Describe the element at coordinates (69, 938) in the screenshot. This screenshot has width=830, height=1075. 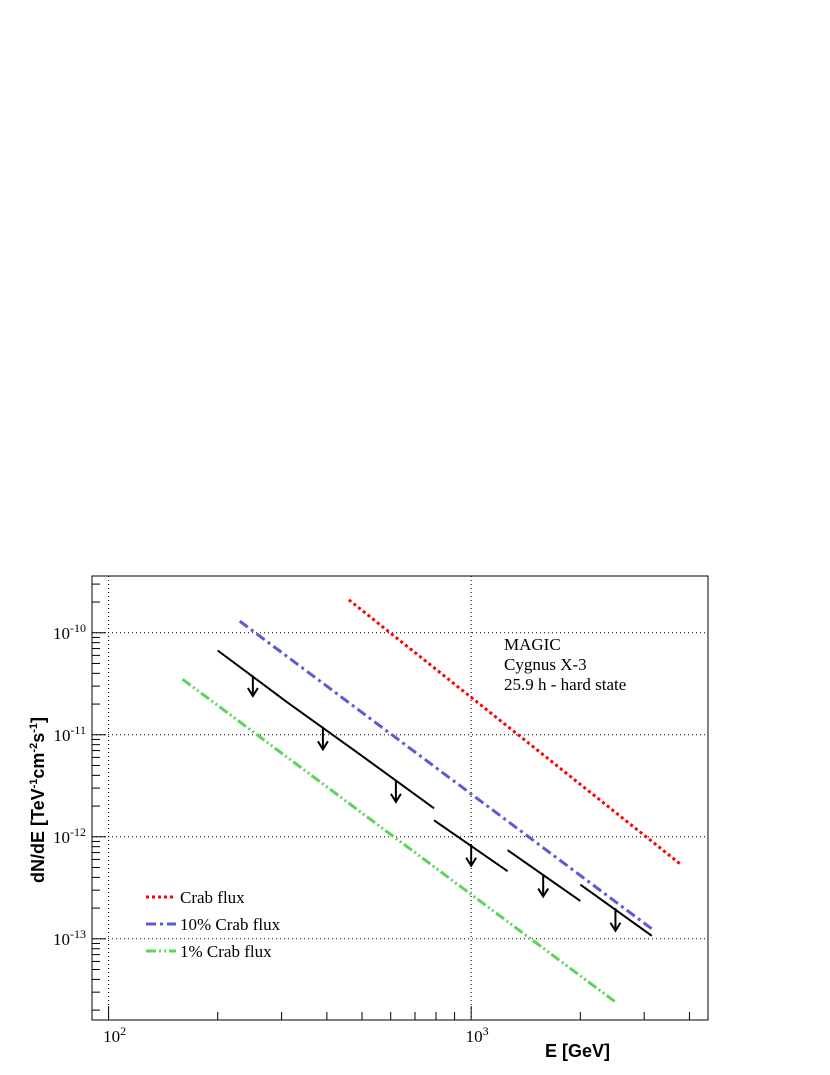
I see `y-tick-label: 10-13` at that location.